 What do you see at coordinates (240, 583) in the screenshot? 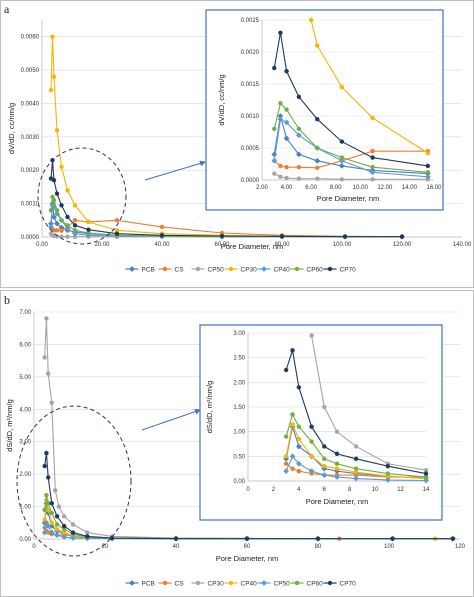
I see `legend-b: PCB CS CP30 CP40 CP50 CP60 CP70` at bounding box center [240, 583].